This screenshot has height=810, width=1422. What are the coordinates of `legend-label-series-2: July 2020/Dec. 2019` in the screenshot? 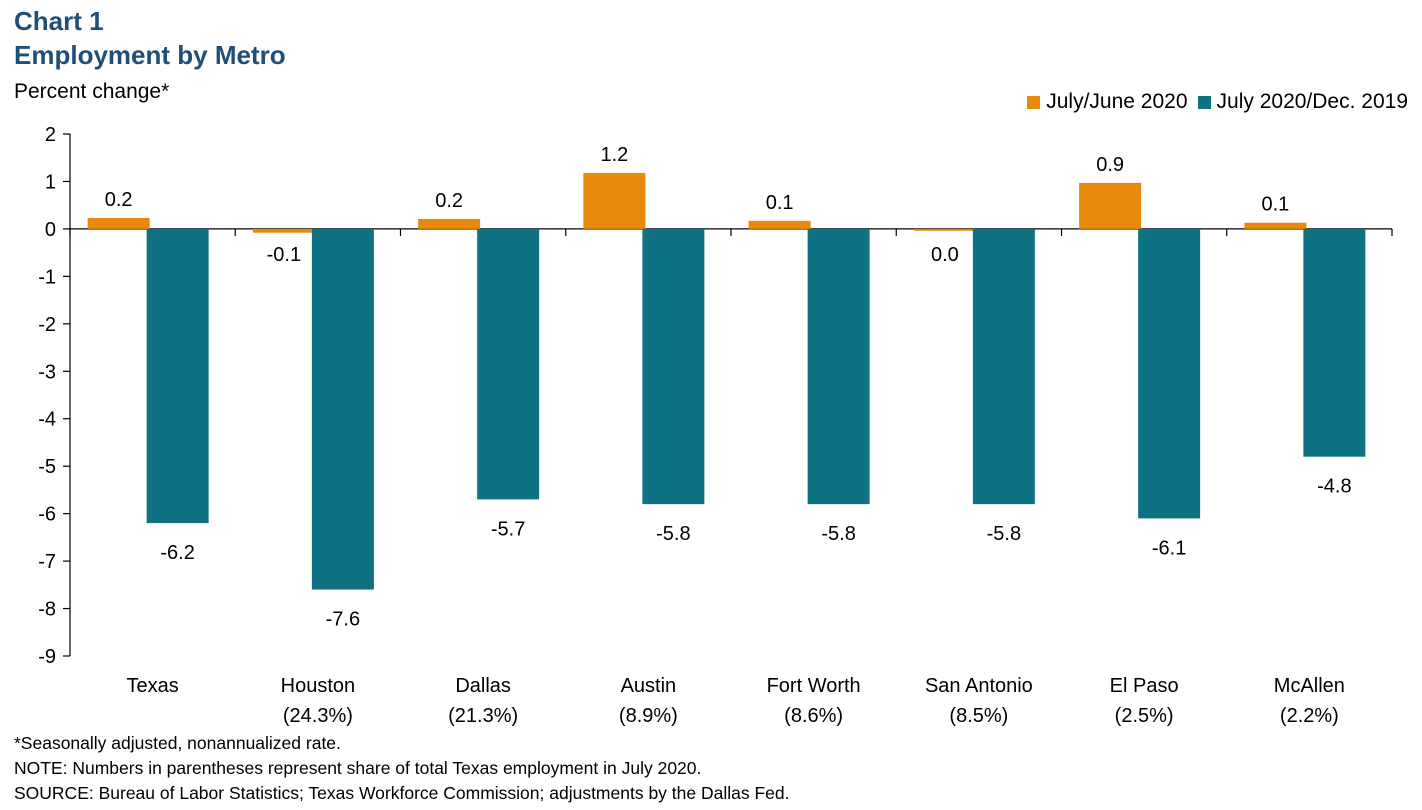 It's located at (1312, 101).